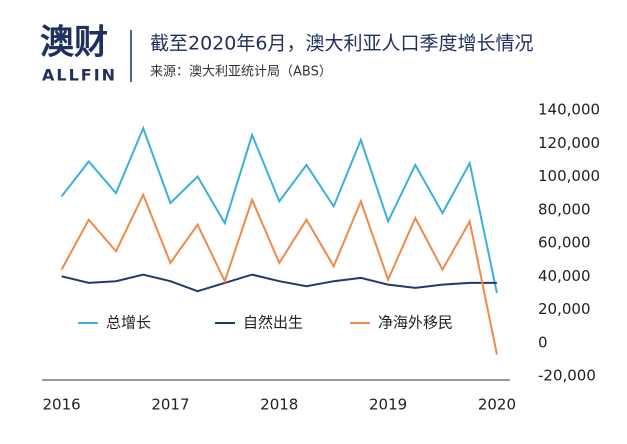 The width and height of the screenshot is (627, 444). Describe the element at coordinates (567, 376) in the screenshot. I see `y-tick-label: -20,000` at that location.